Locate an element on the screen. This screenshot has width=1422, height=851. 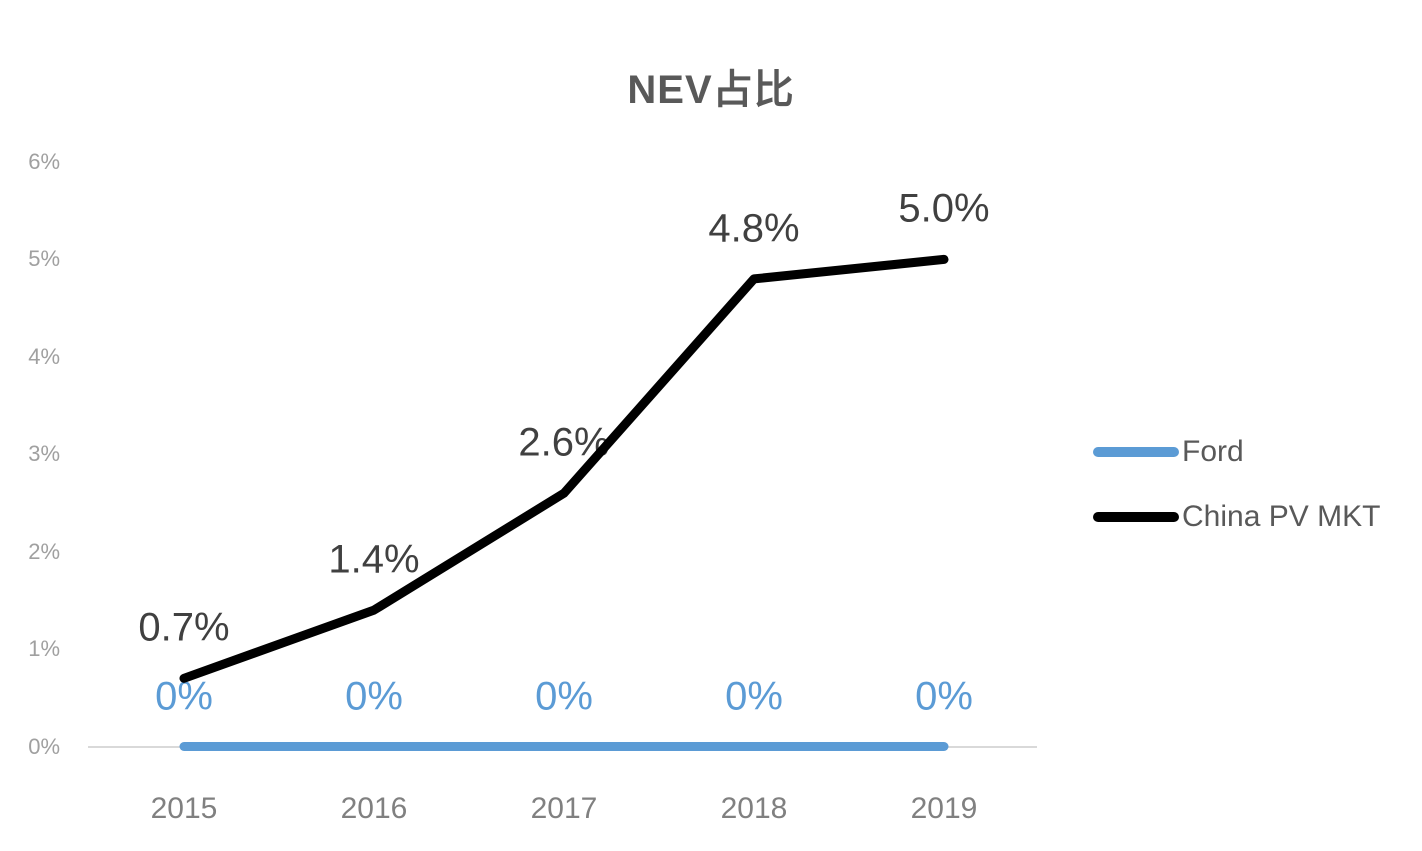
y-axis-tick-label: 0% is located at coordinates (44, 746).